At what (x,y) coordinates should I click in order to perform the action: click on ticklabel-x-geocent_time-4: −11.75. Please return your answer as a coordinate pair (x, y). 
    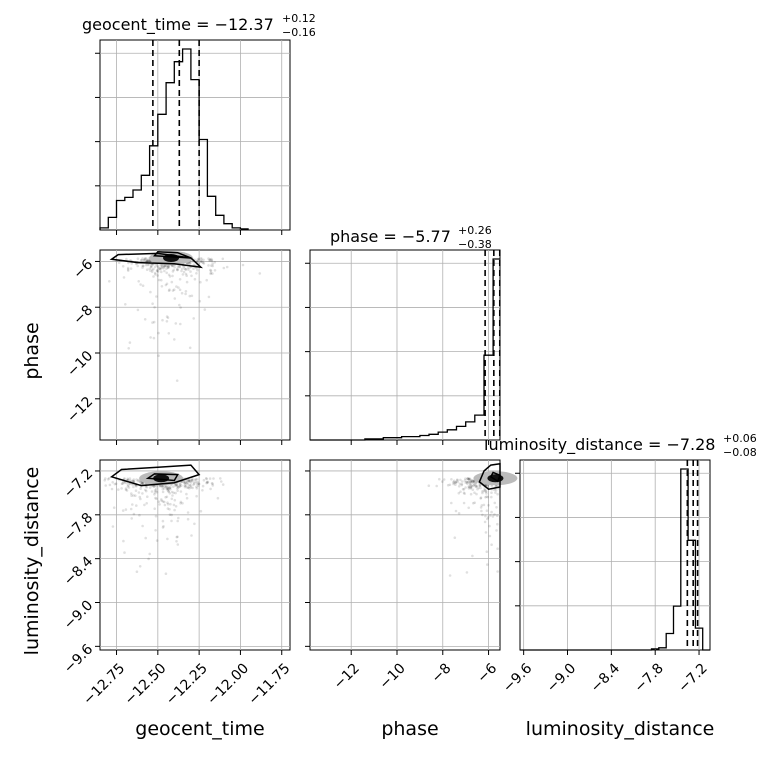
    Looking at the image, I should click on (270, 684).